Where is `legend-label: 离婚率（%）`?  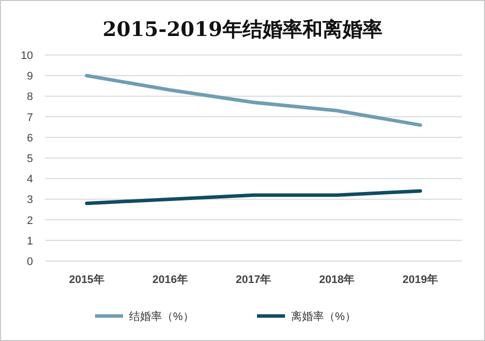 legend-label: 离婚率（%） is located at coordinates (323, 316).